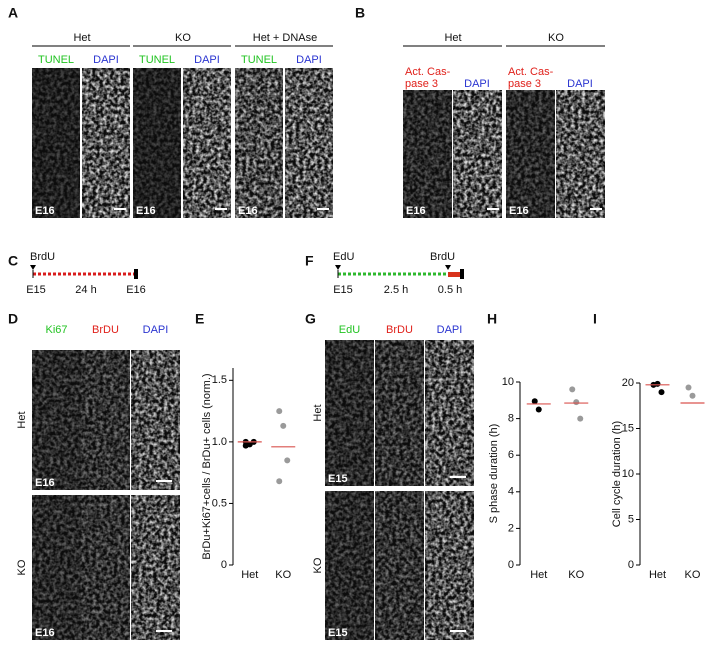  What do you see at coordinates (136, 290) in the screenshot?
I see `time-label: E16` at bounding box center [136, 290].